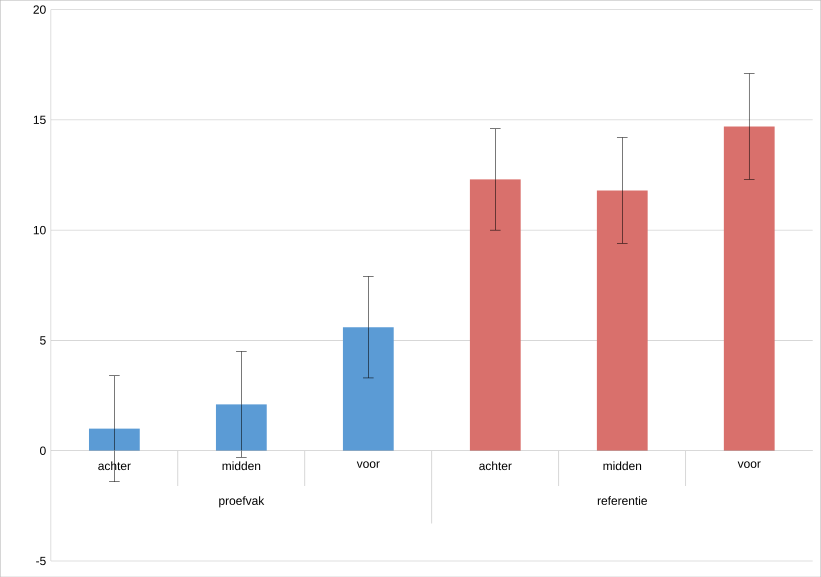 The width and height of the screenshot is (821, 577). I want to click on y-tick-label: 15, so click(40, 120).